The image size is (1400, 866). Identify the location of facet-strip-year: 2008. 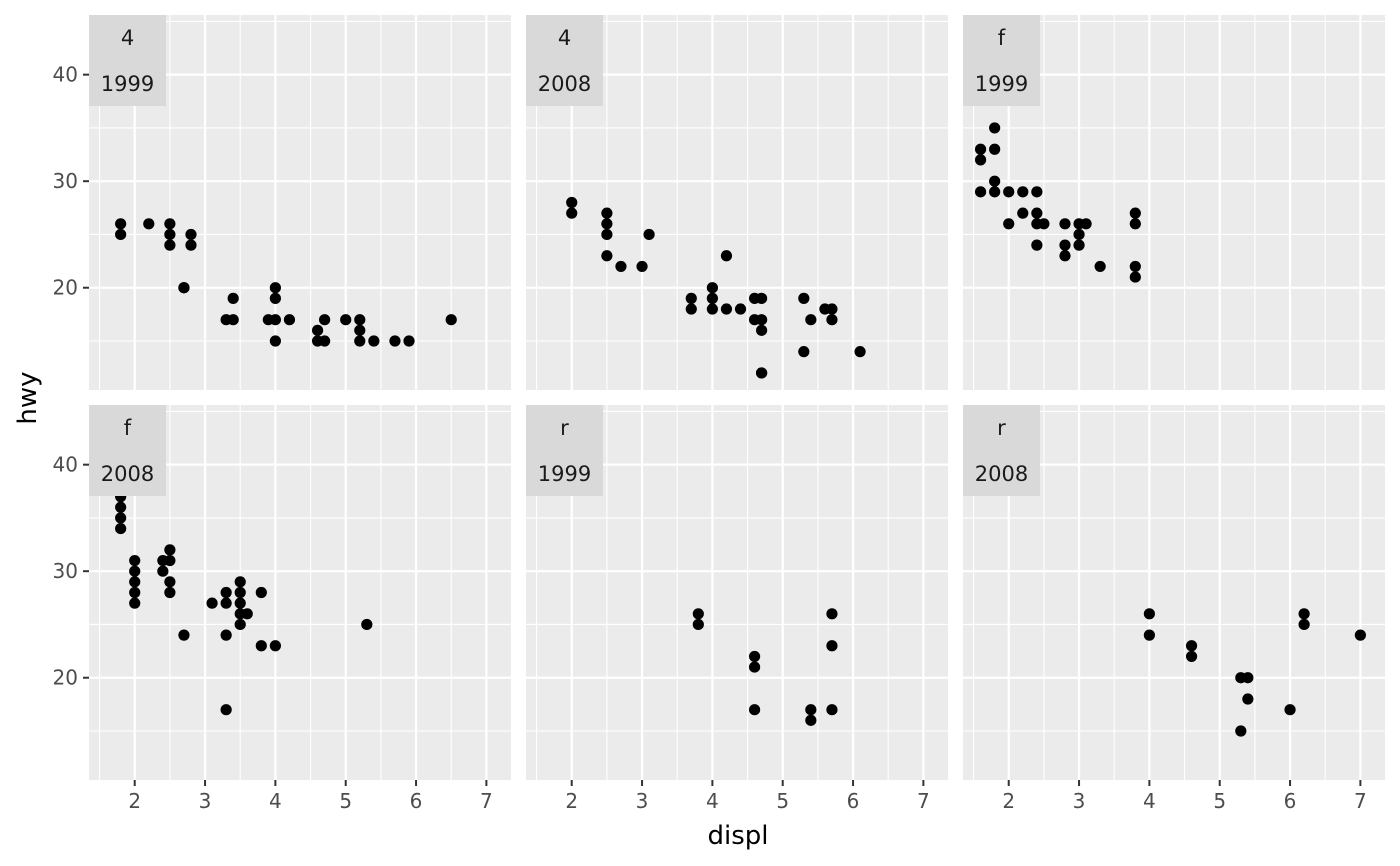
(564, 84).